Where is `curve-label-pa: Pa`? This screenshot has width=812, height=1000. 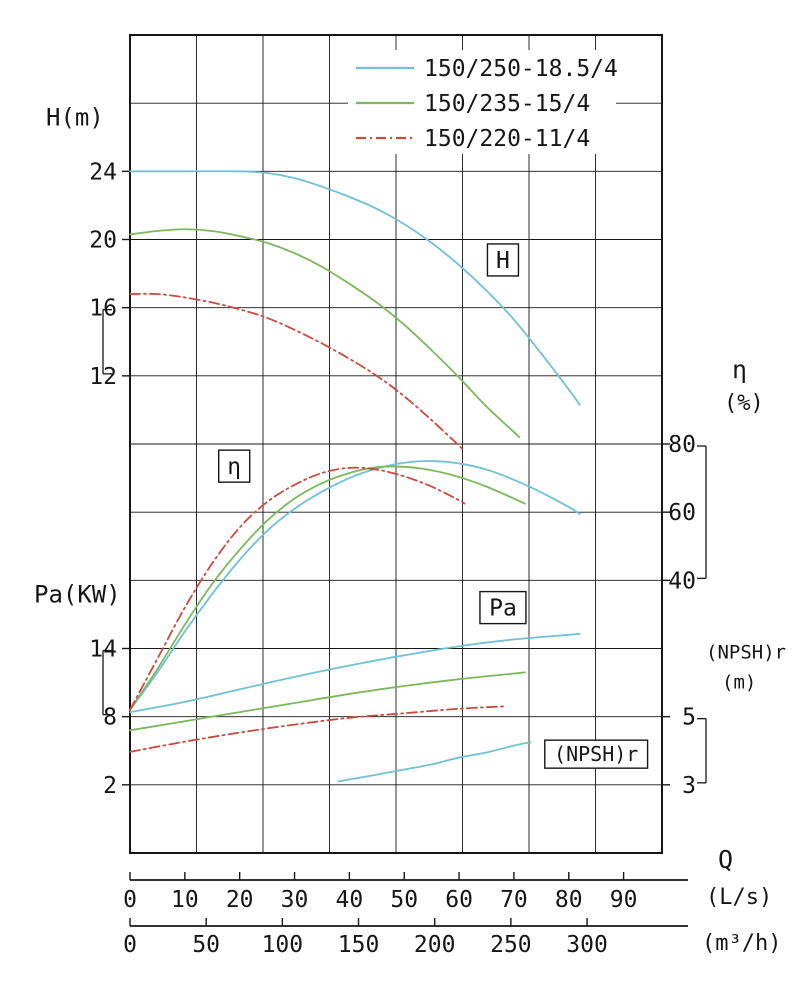
curve-label-pa: Pa is located at coordinates (503, 609).